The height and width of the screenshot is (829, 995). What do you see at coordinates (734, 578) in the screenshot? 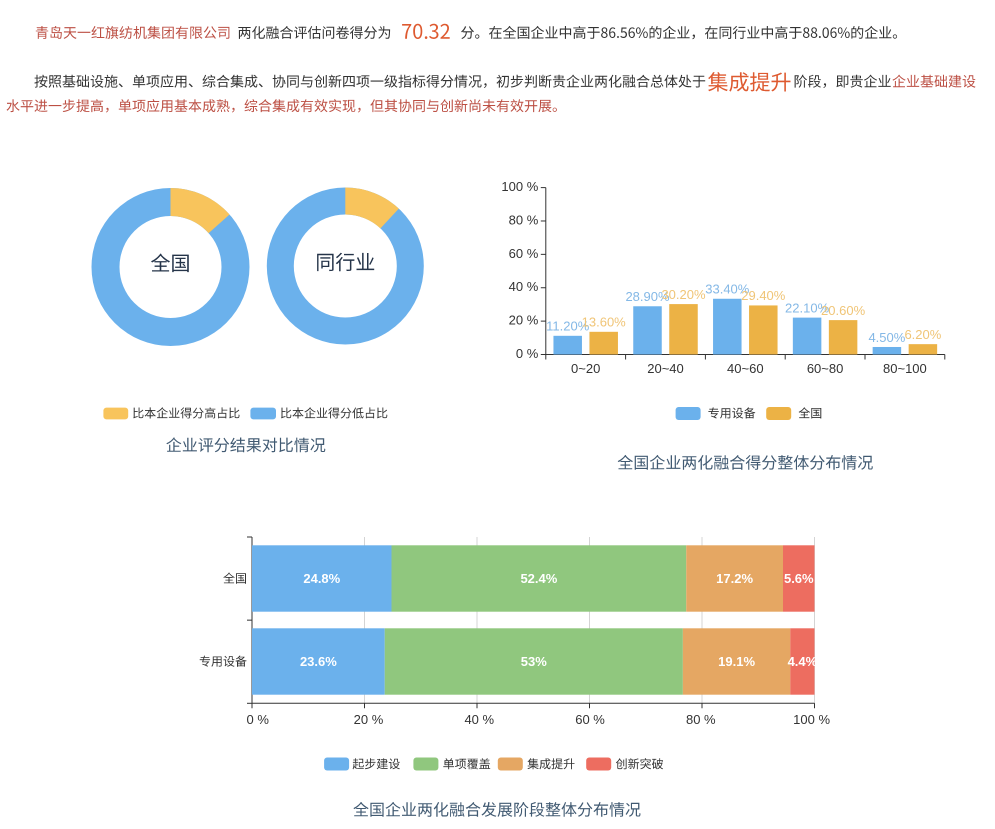
I see `svg-text: 17.2%` at bounding box center [734, 578].